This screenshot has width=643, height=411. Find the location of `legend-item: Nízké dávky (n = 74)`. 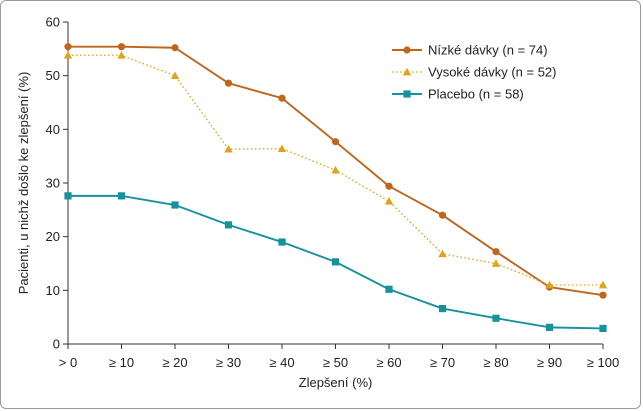

legend-item: Nízké dávky (n = 74) is located at coordinates (470, 50).